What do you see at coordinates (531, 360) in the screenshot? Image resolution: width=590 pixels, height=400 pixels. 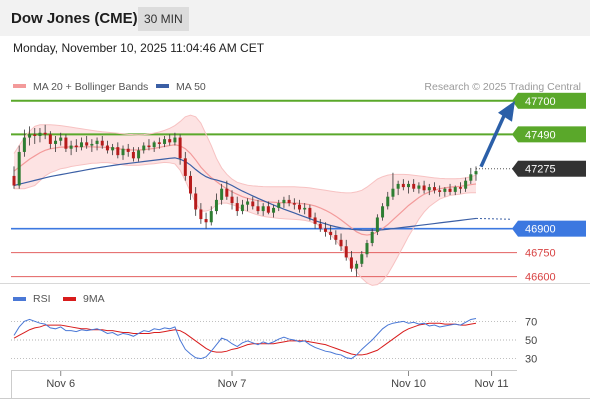 I see `rsi-tick-label: 30` at bounding box center [531, 360].